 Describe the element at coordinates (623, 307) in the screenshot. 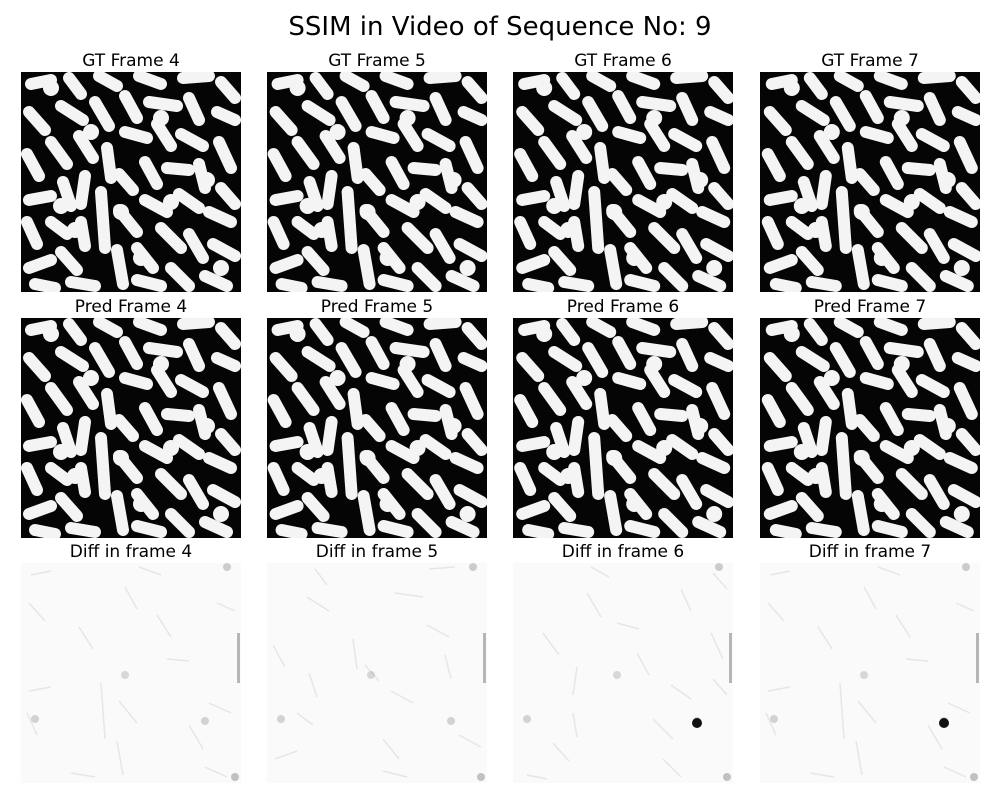

I see `panel-title: Pred Frame 6` at that location.